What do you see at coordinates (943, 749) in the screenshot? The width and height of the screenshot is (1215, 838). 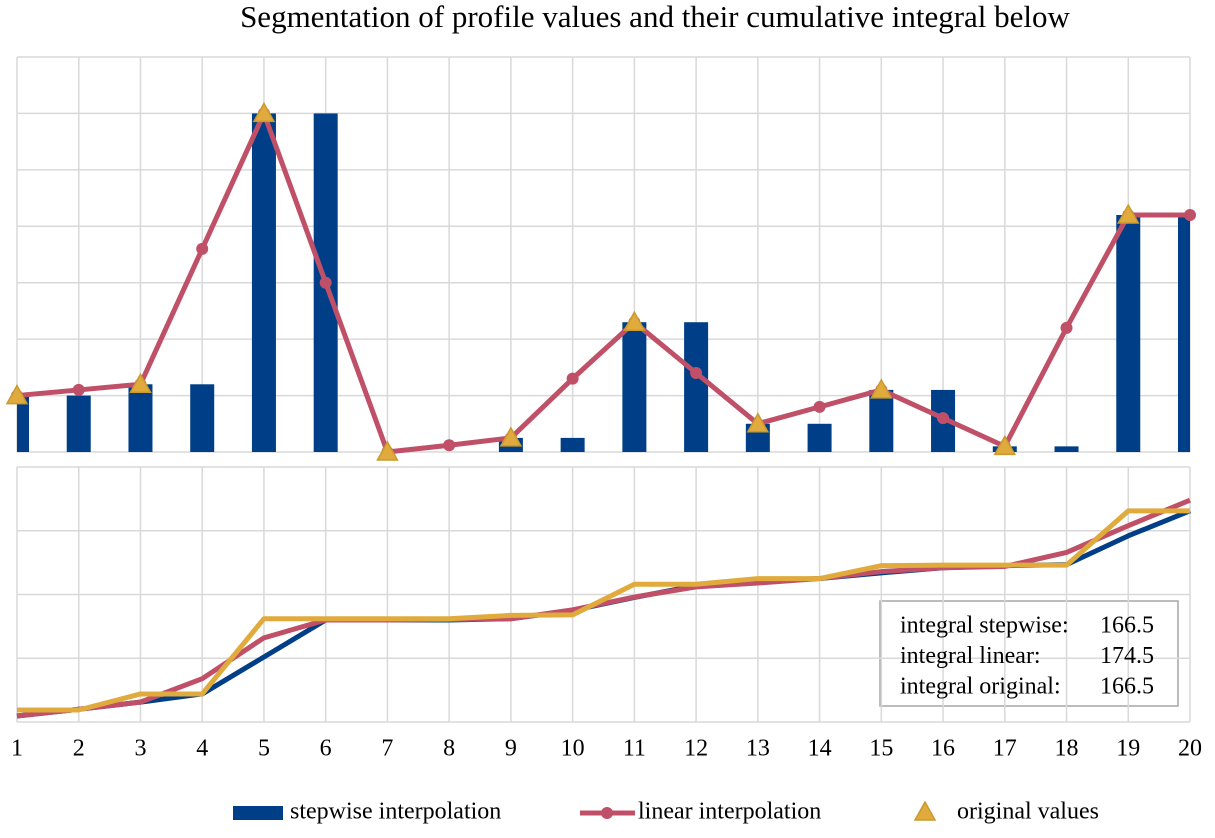 I see `x-tick-label: 16` at bounding box center [943, 749].